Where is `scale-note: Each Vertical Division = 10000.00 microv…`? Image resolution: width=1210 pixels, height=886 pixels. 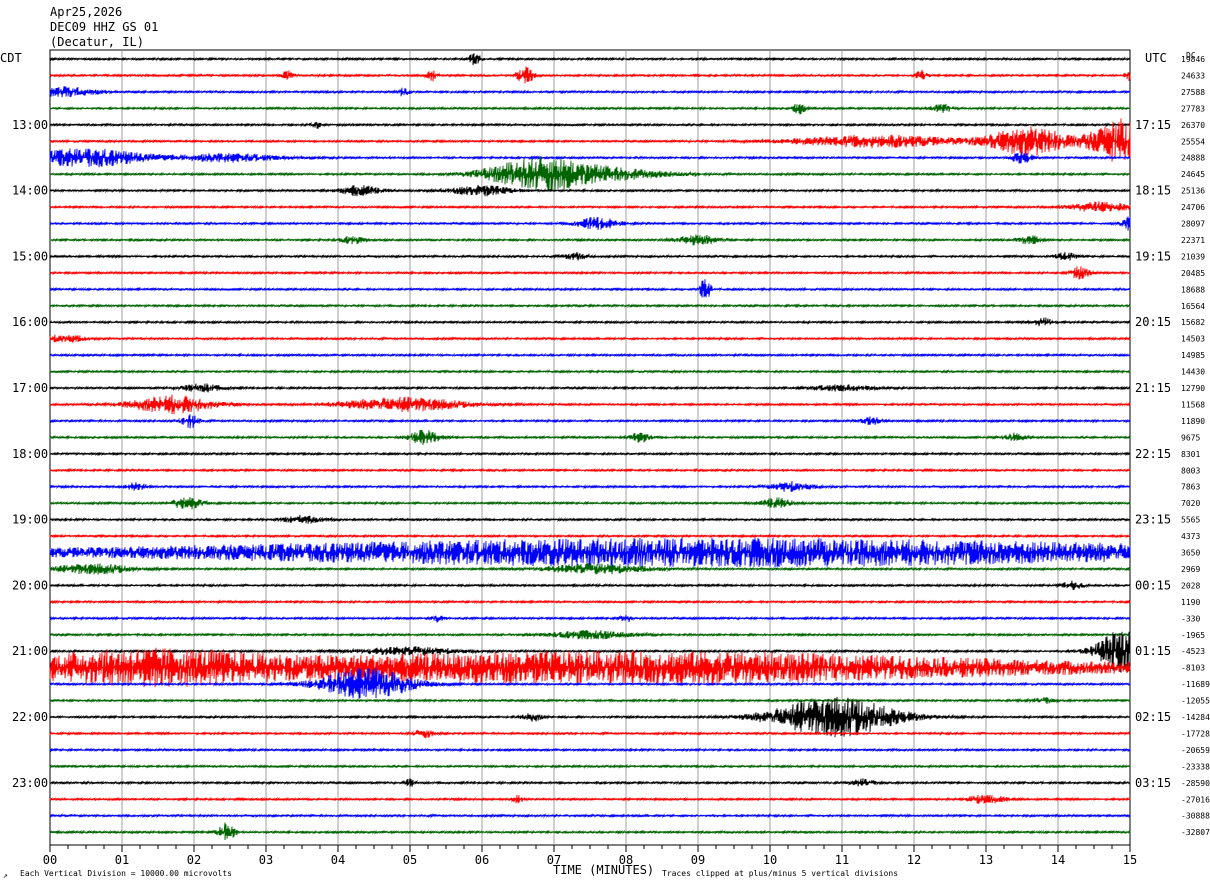
scale-note: Each Vertical Division = 10000.00 microv… is located at coordinates (126, 873).